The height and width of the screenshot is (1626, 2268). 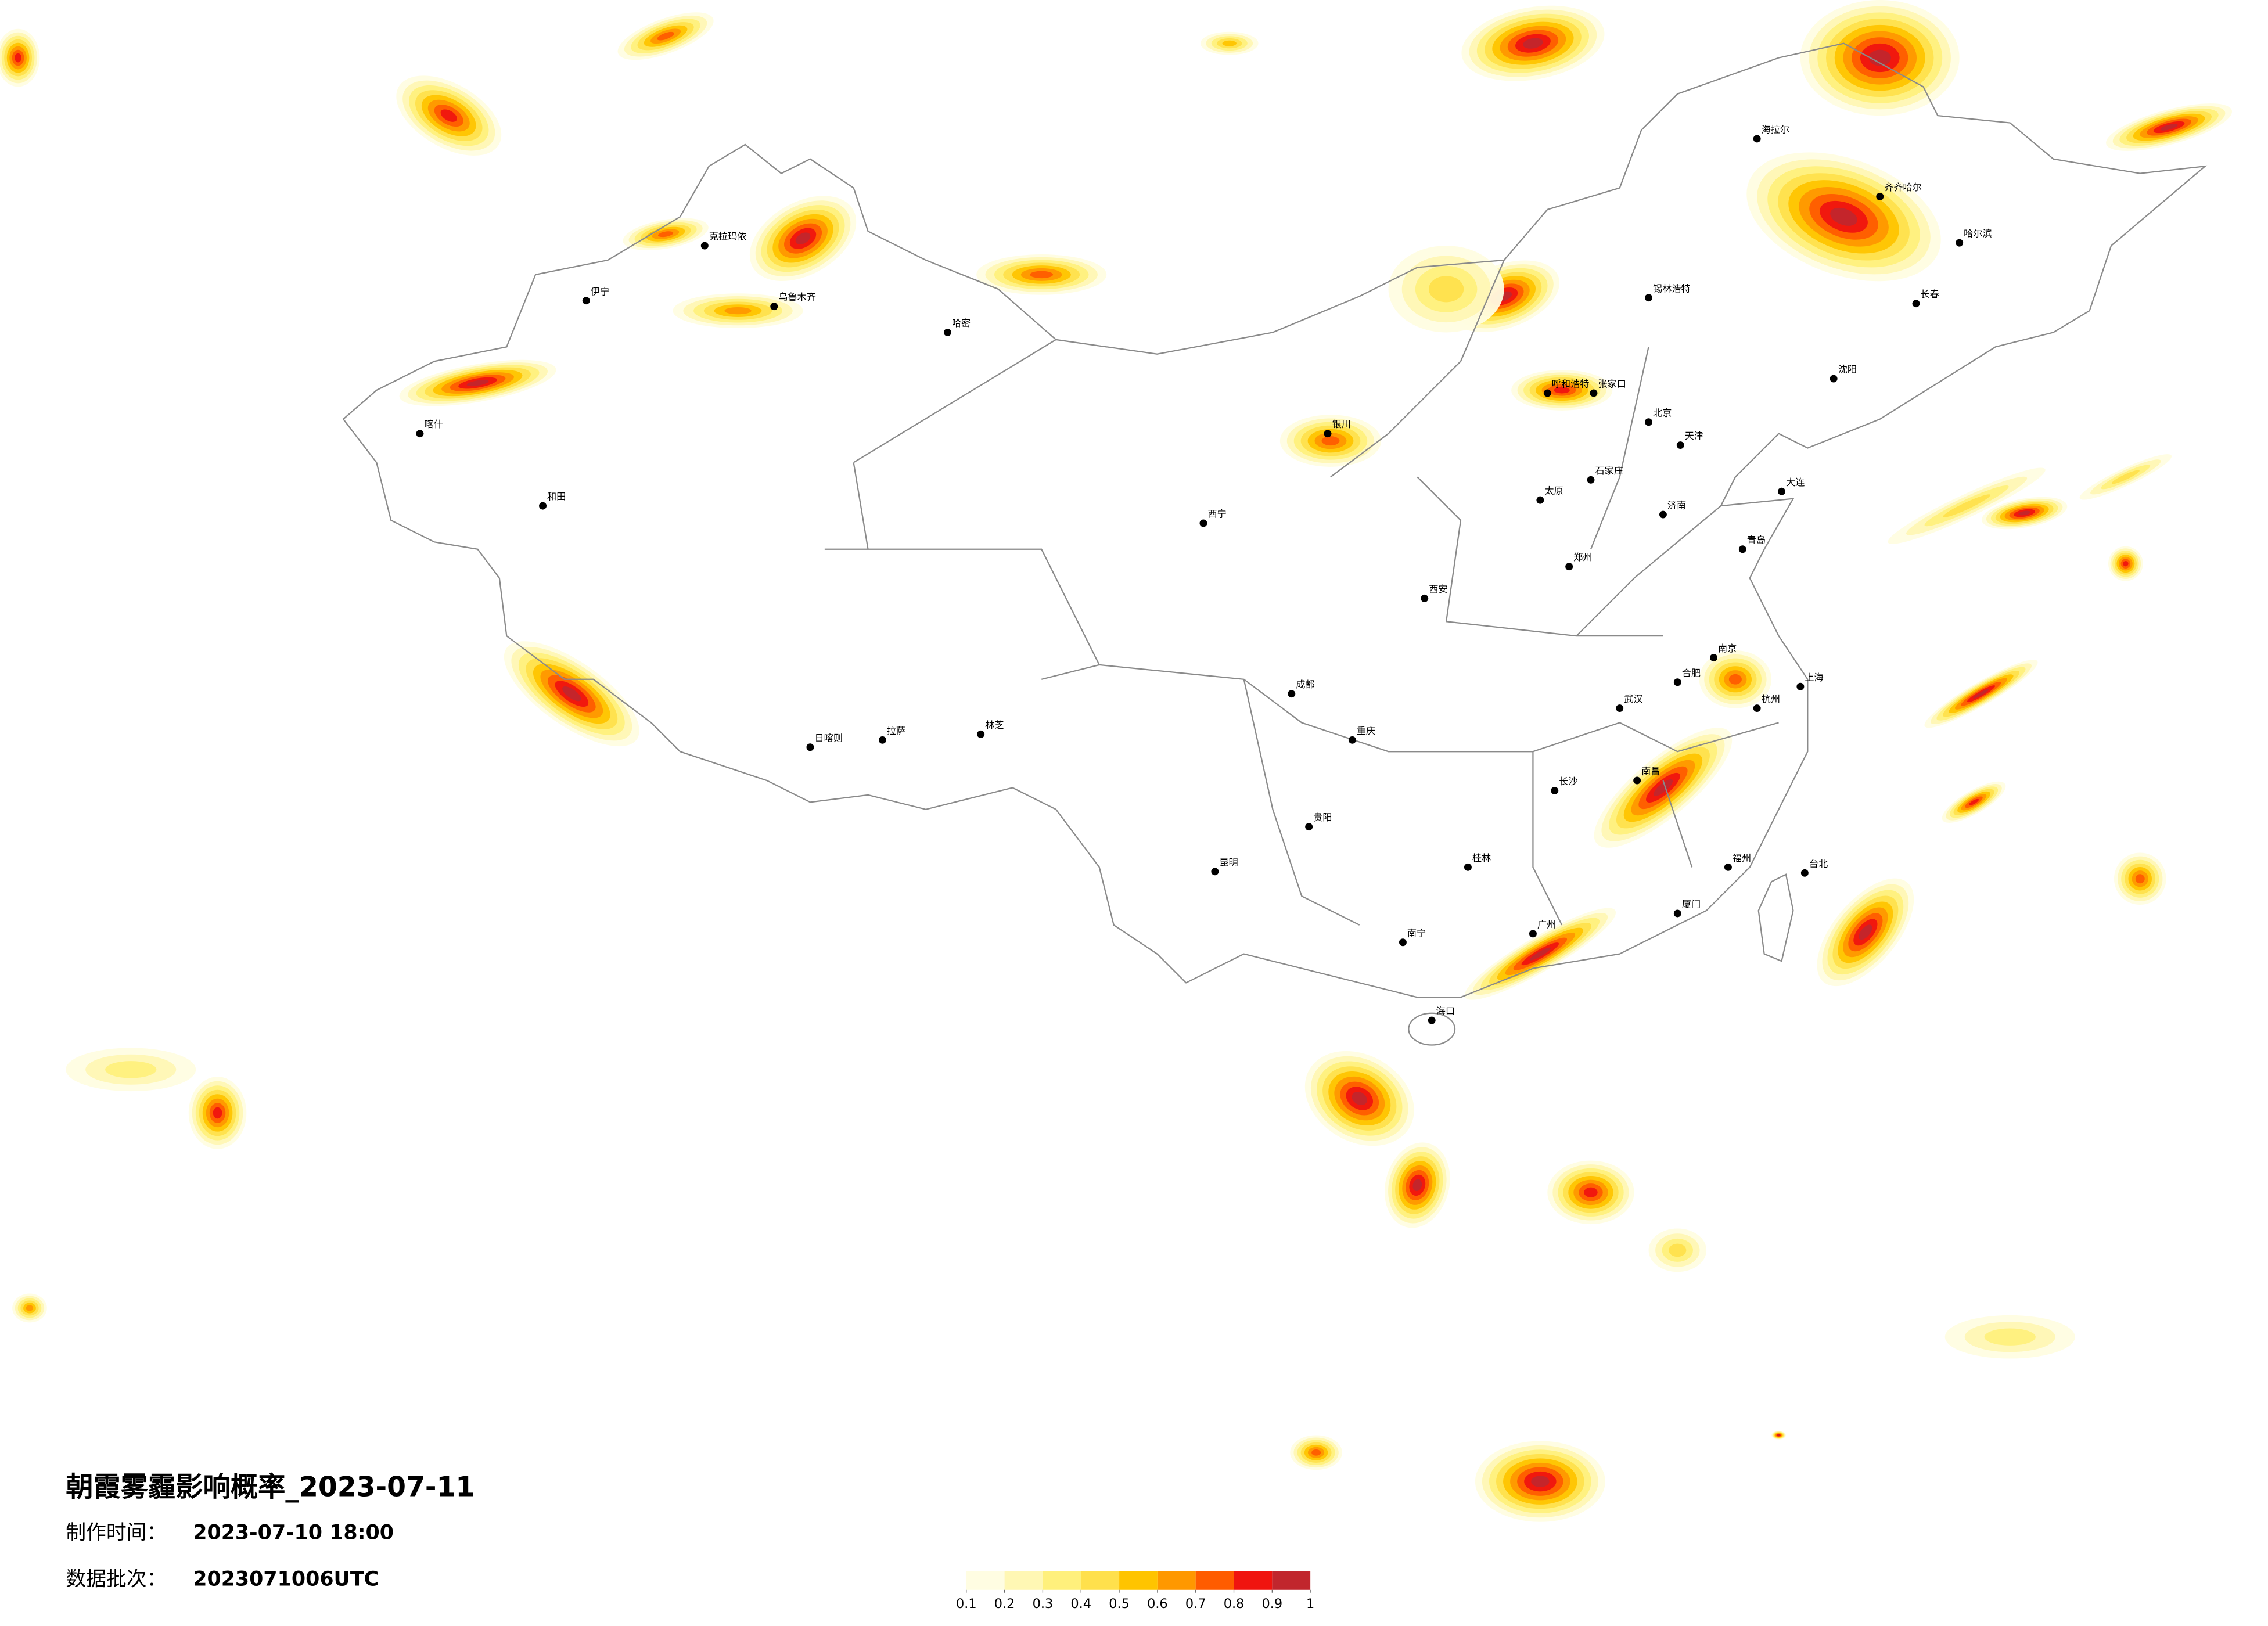 I want to click on legend-tick-label: 0.7, so click(x=1195, y=1603).